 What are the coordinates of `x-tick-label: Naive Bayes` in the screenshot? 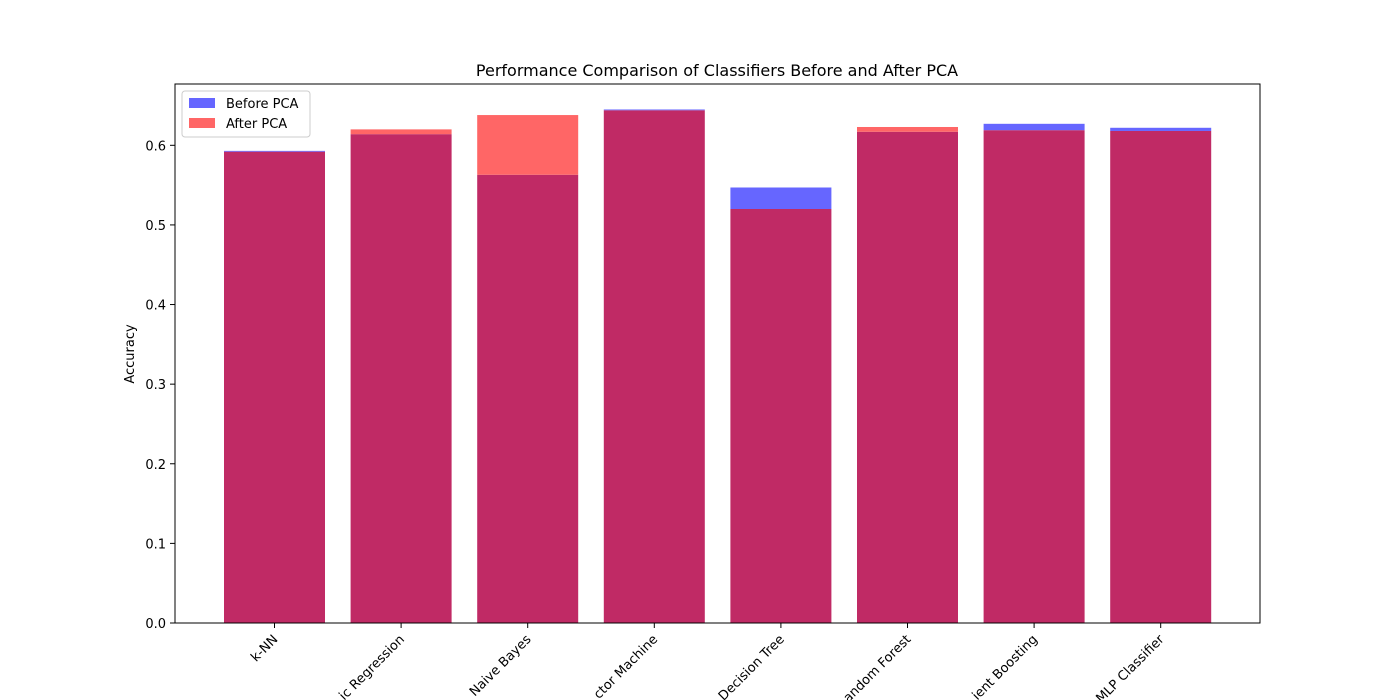 It's located at (501, 666).